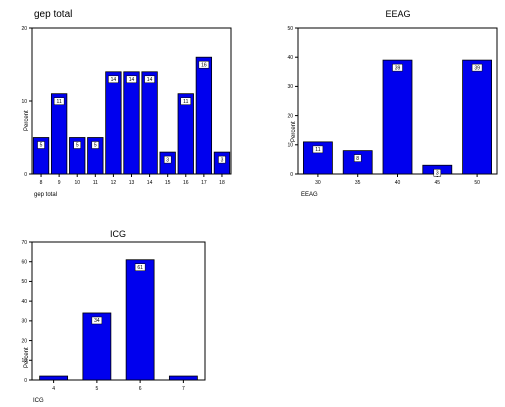  What do you see at coordinates (222, 183) in the screenshot?
I see `x-tick-label: 18` at bounding box center [222, 183].